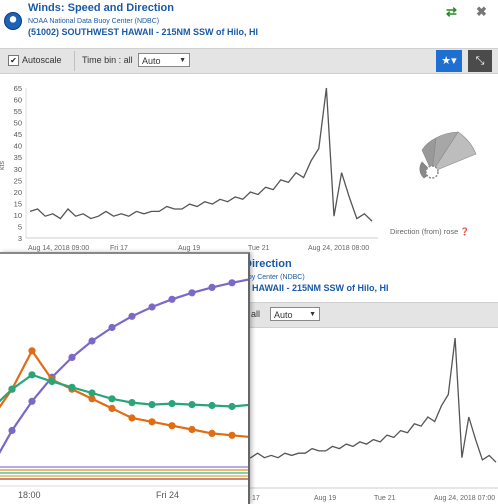  I want to click on y-axis-unit: kts, so click(3, 165).